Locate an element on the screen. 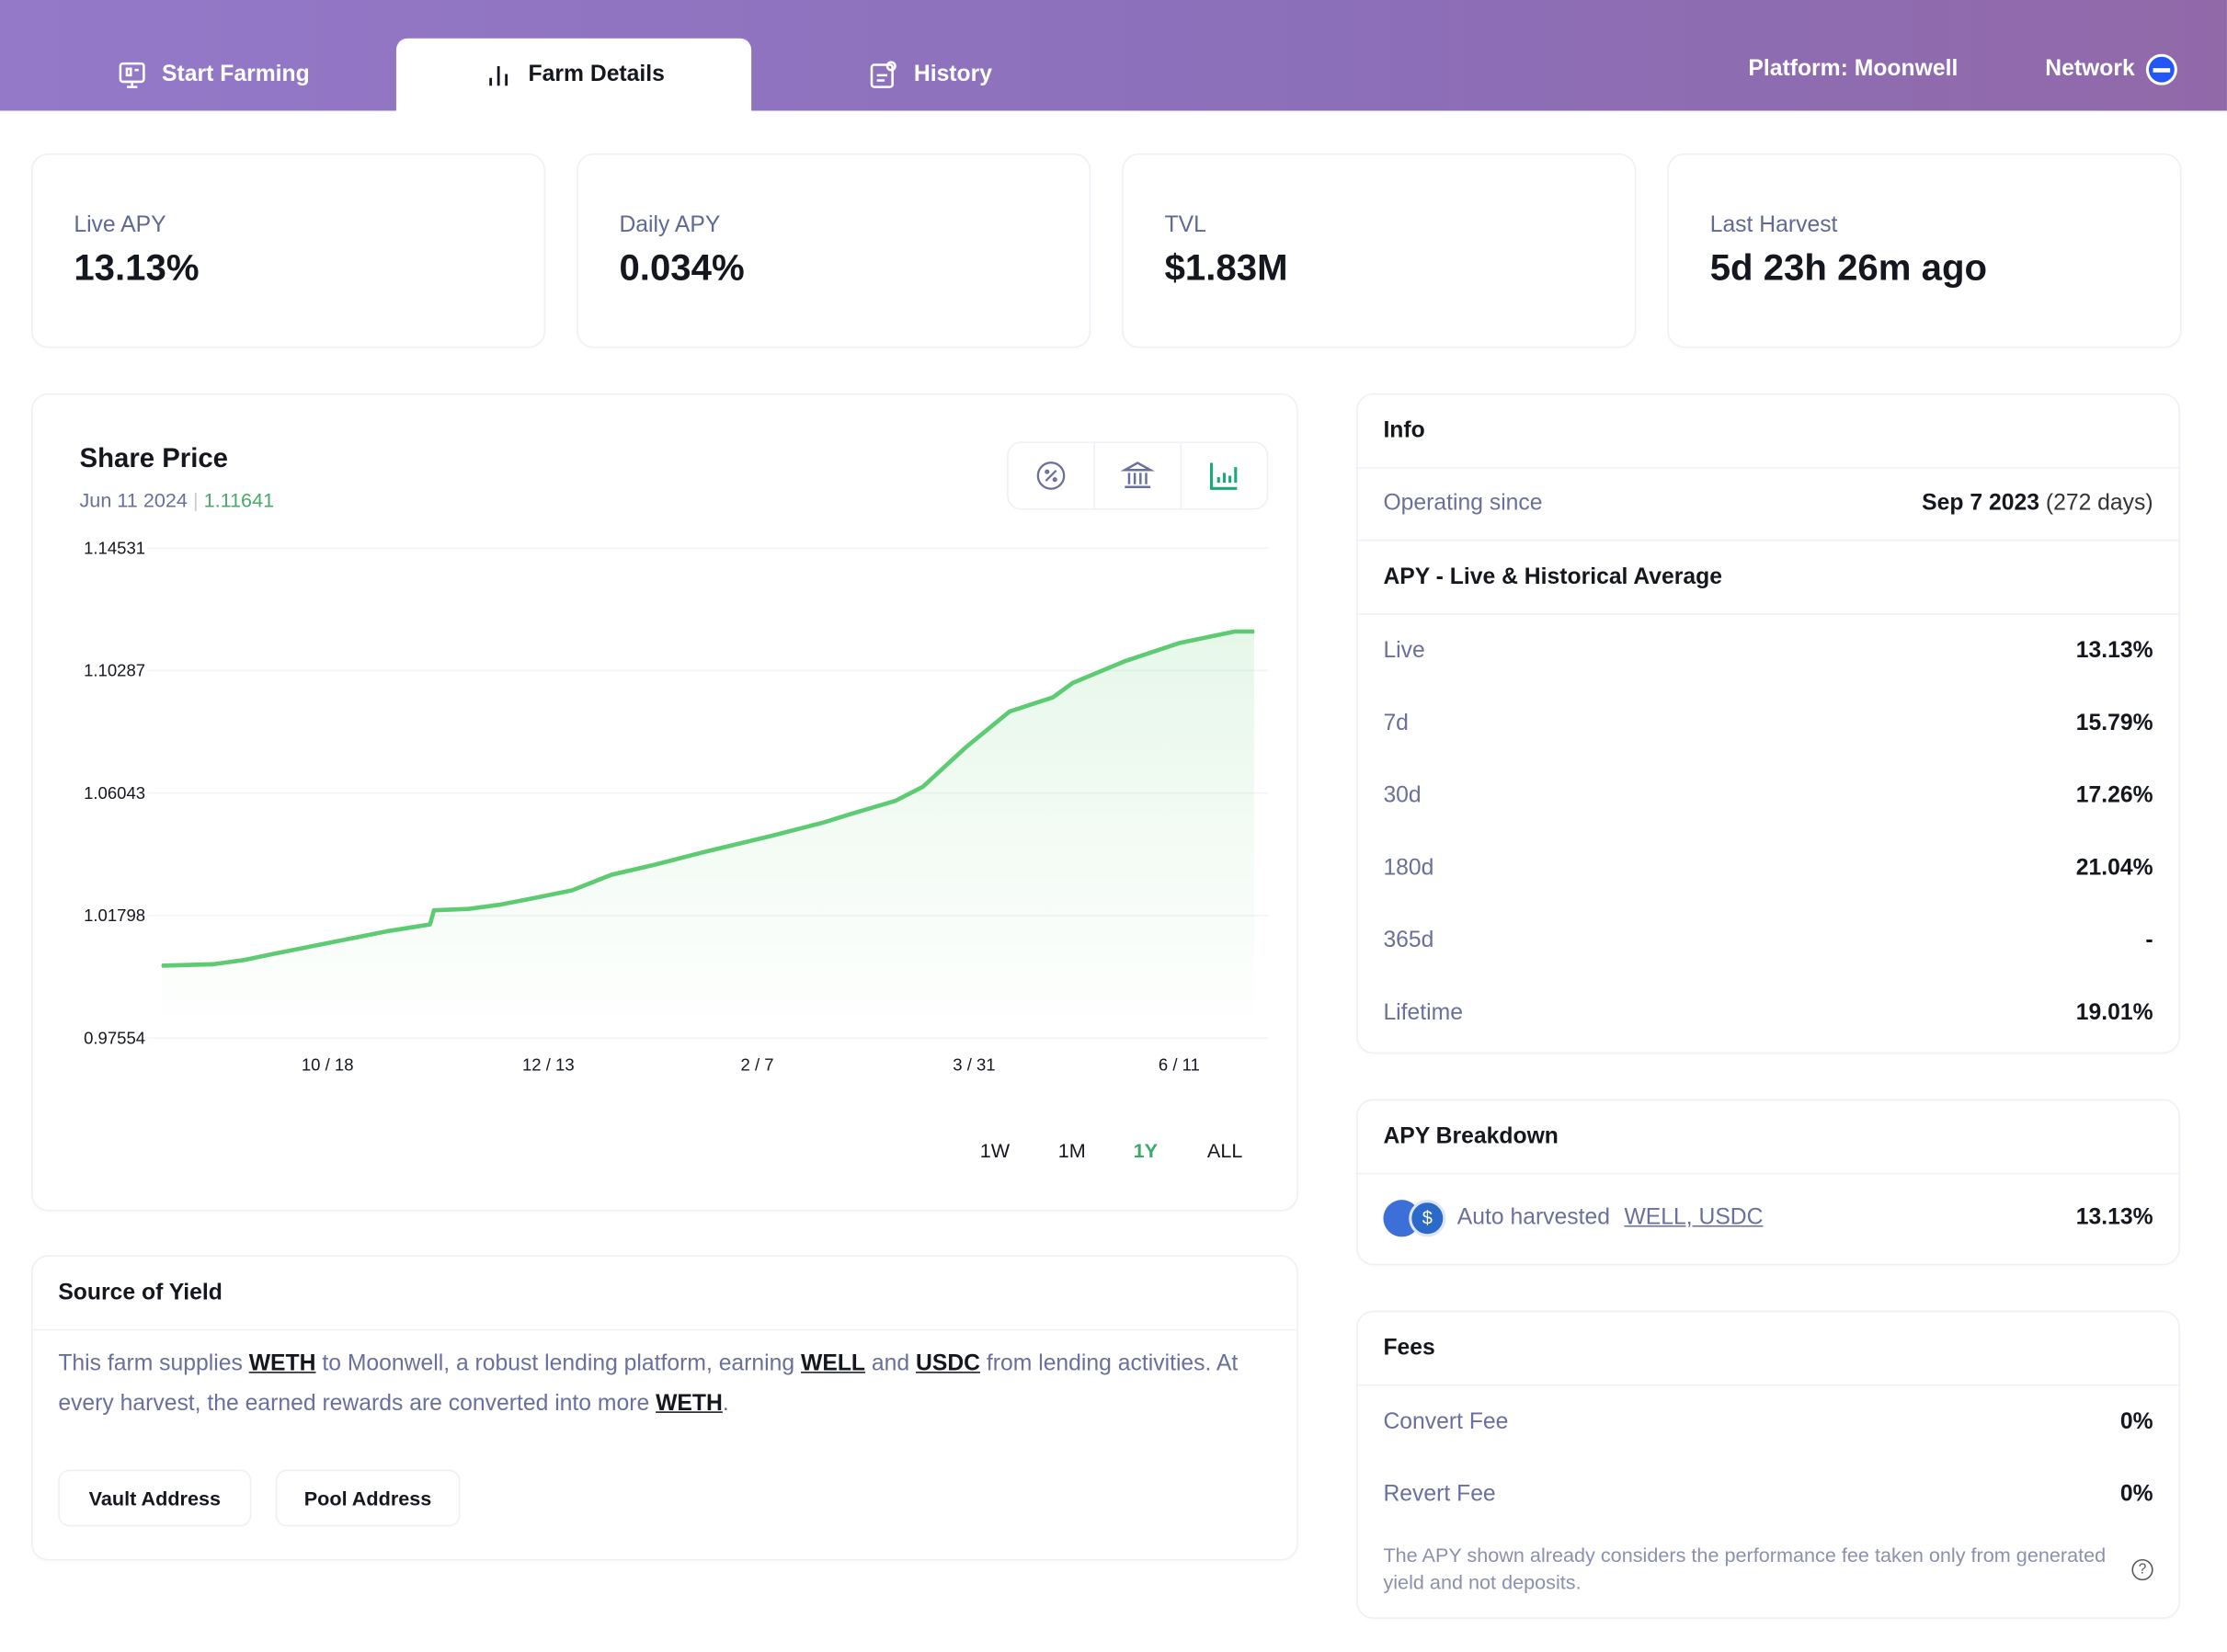 The height and width of the screenshot is (1652, 2227). convert-fee-row: Convert Fee 0% is located at coordinates (1768, 1422).